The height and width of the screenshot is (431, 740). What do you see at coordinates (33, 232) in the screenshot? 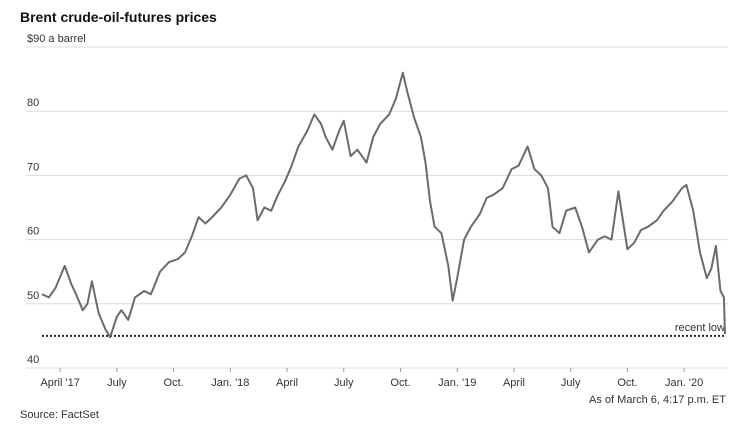
I see `y-tick-label: 60` at bounding box center [33, 232].